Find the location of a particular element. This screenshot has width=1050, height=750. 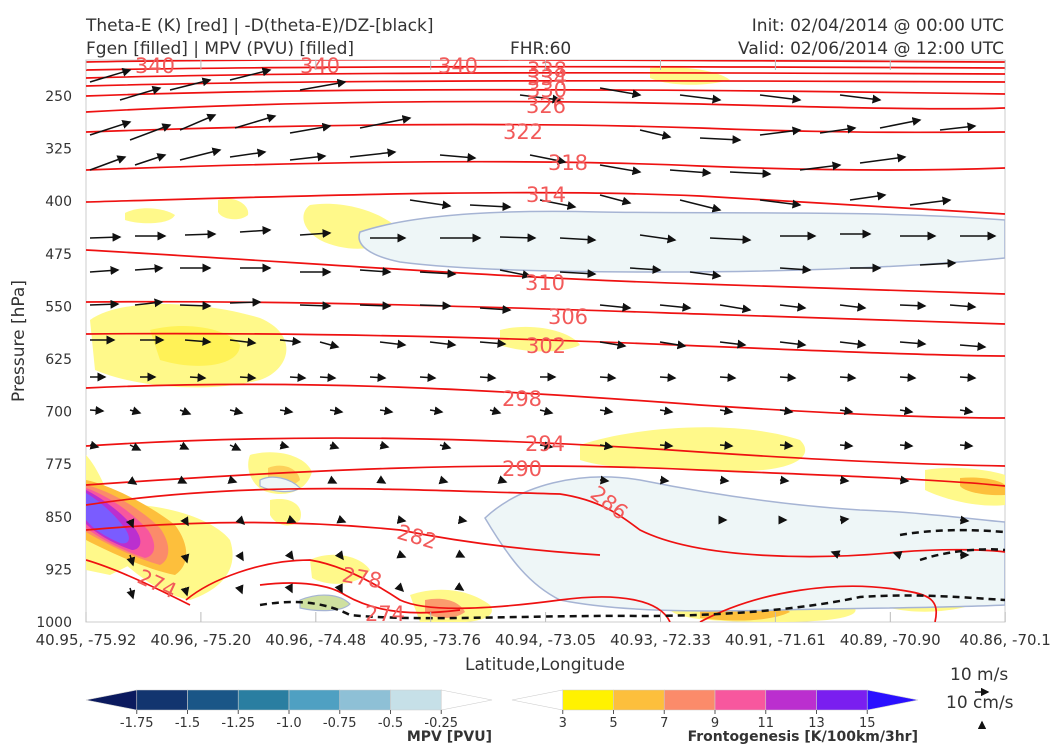

colorbar-tick-label: 13 is located at coordinates (816, 723).